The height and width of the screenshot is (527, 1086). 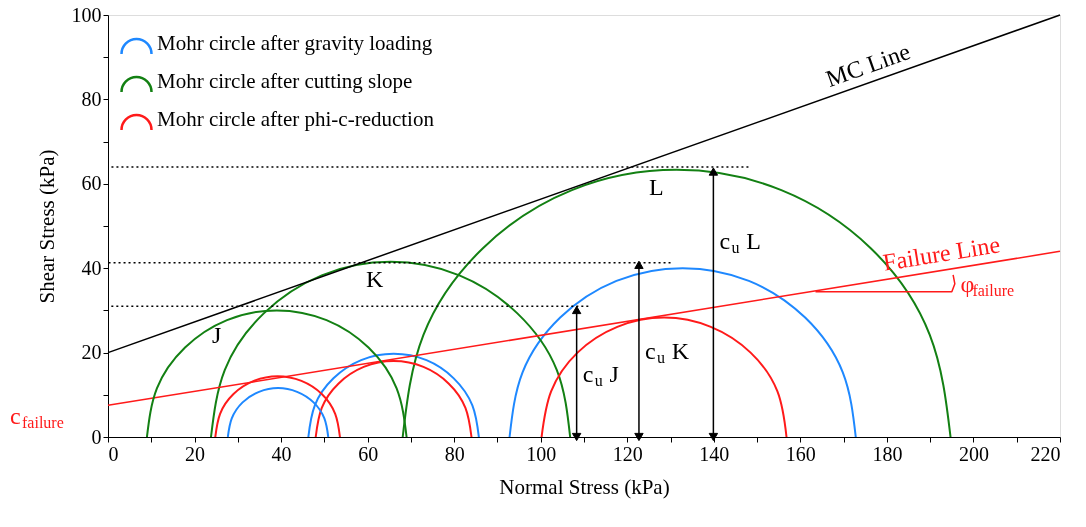 What do you see at coordinates (113, 453) in the screenshot?
I see `x-tick-label: 0` at bounding box center [113, 453].